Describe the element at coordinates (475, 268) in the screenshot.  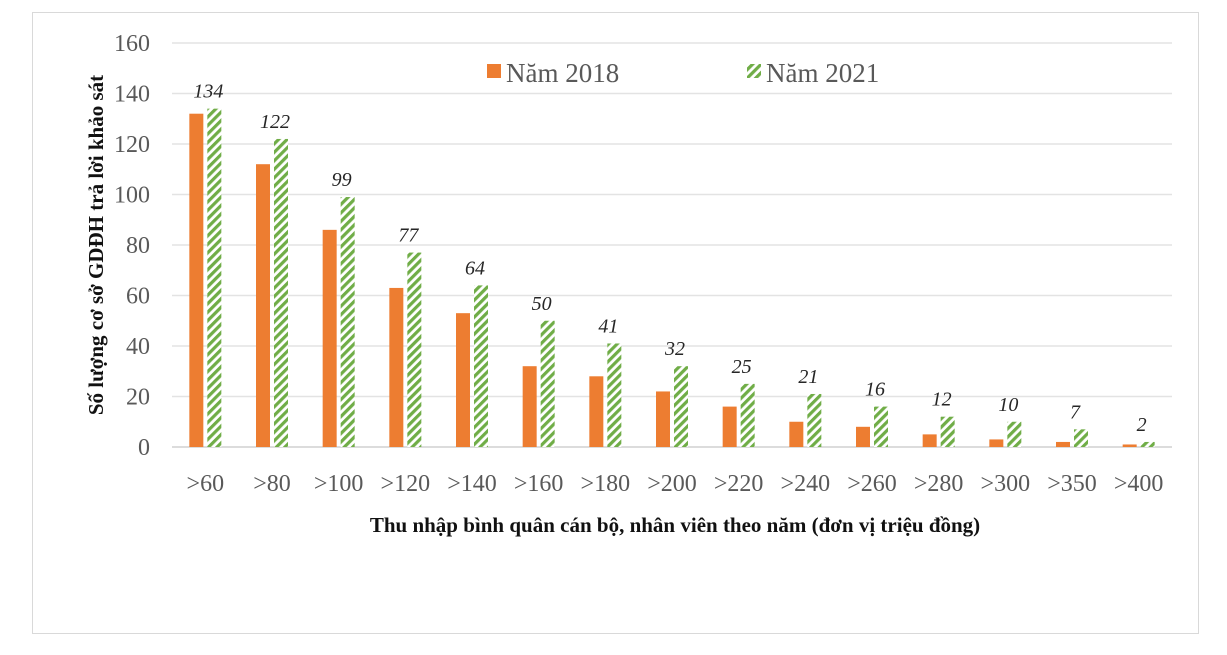
I see `data-label: 64` at that location.